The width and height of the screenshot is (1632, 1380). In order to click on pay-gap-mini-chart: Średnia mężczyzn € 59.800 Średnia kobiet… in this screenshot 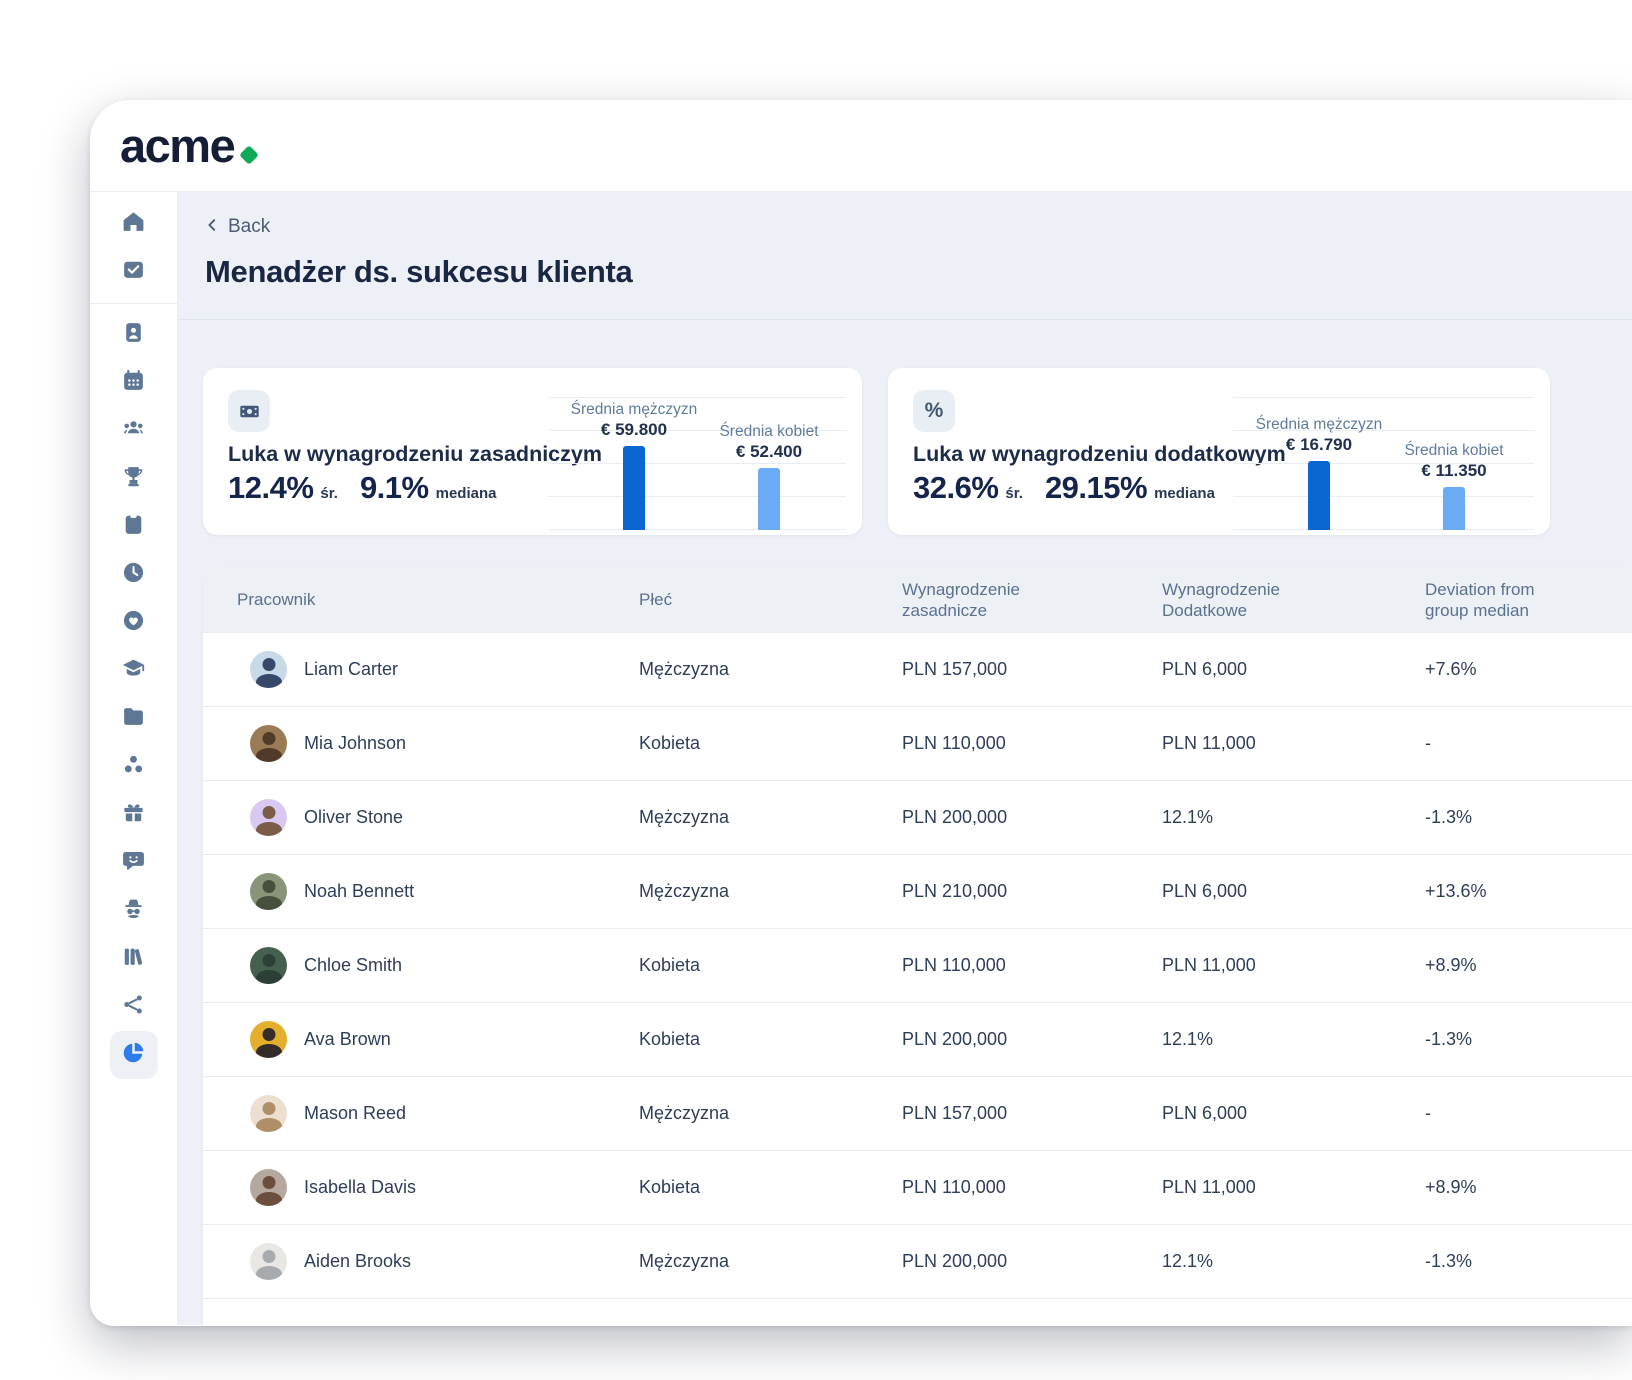, I will do `click(697, 461)`.